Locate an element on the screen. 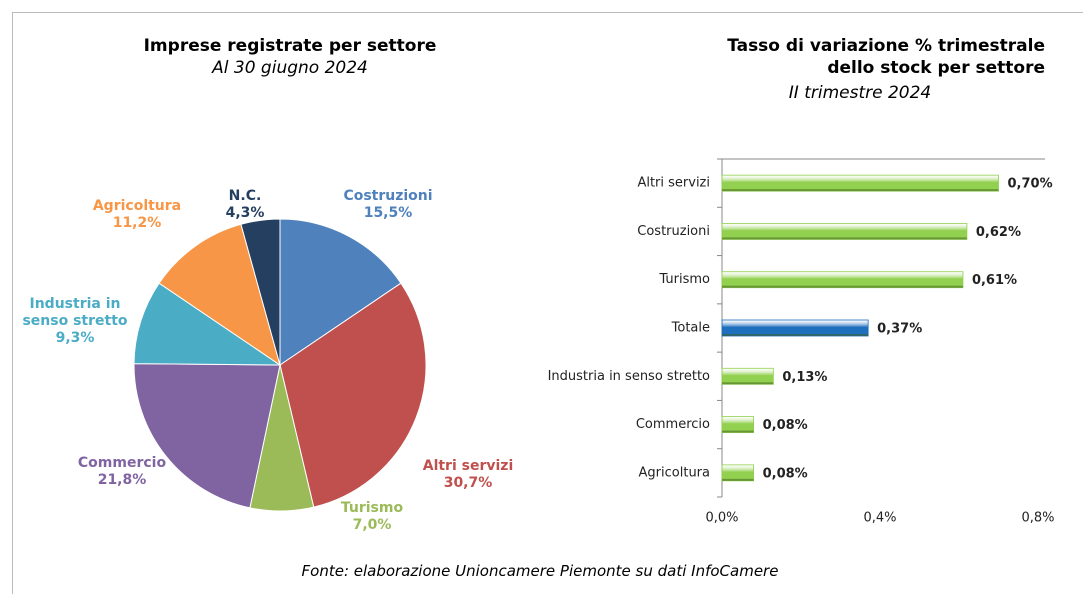 Image resolution: width=1083 pixels, height=594 pixels. slice-label: Commercio 21,8% is located at coordinates (122, 472).